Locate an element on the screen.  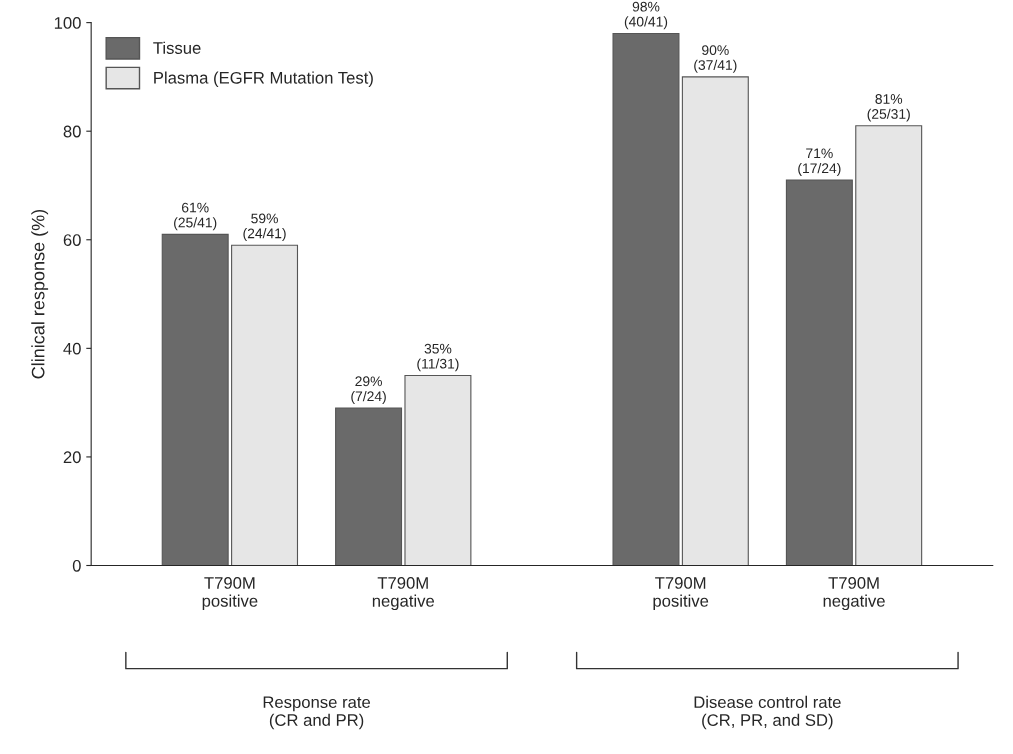
y-tick-label: 60 is located at coordinates (72, 240).